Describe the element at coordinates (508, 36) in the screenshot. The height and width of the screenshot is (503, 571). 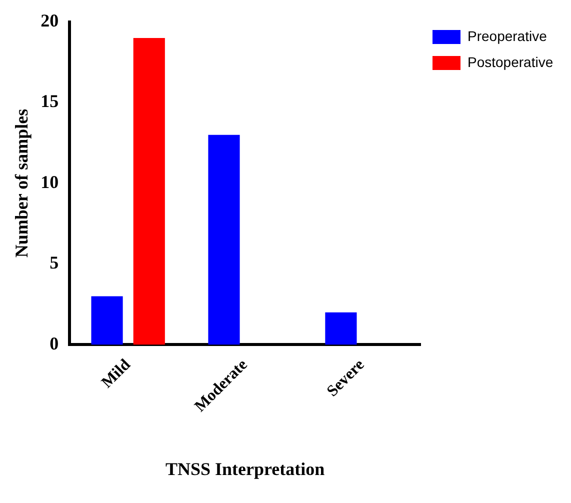
I see `legend-label: Preoperative` at that location.